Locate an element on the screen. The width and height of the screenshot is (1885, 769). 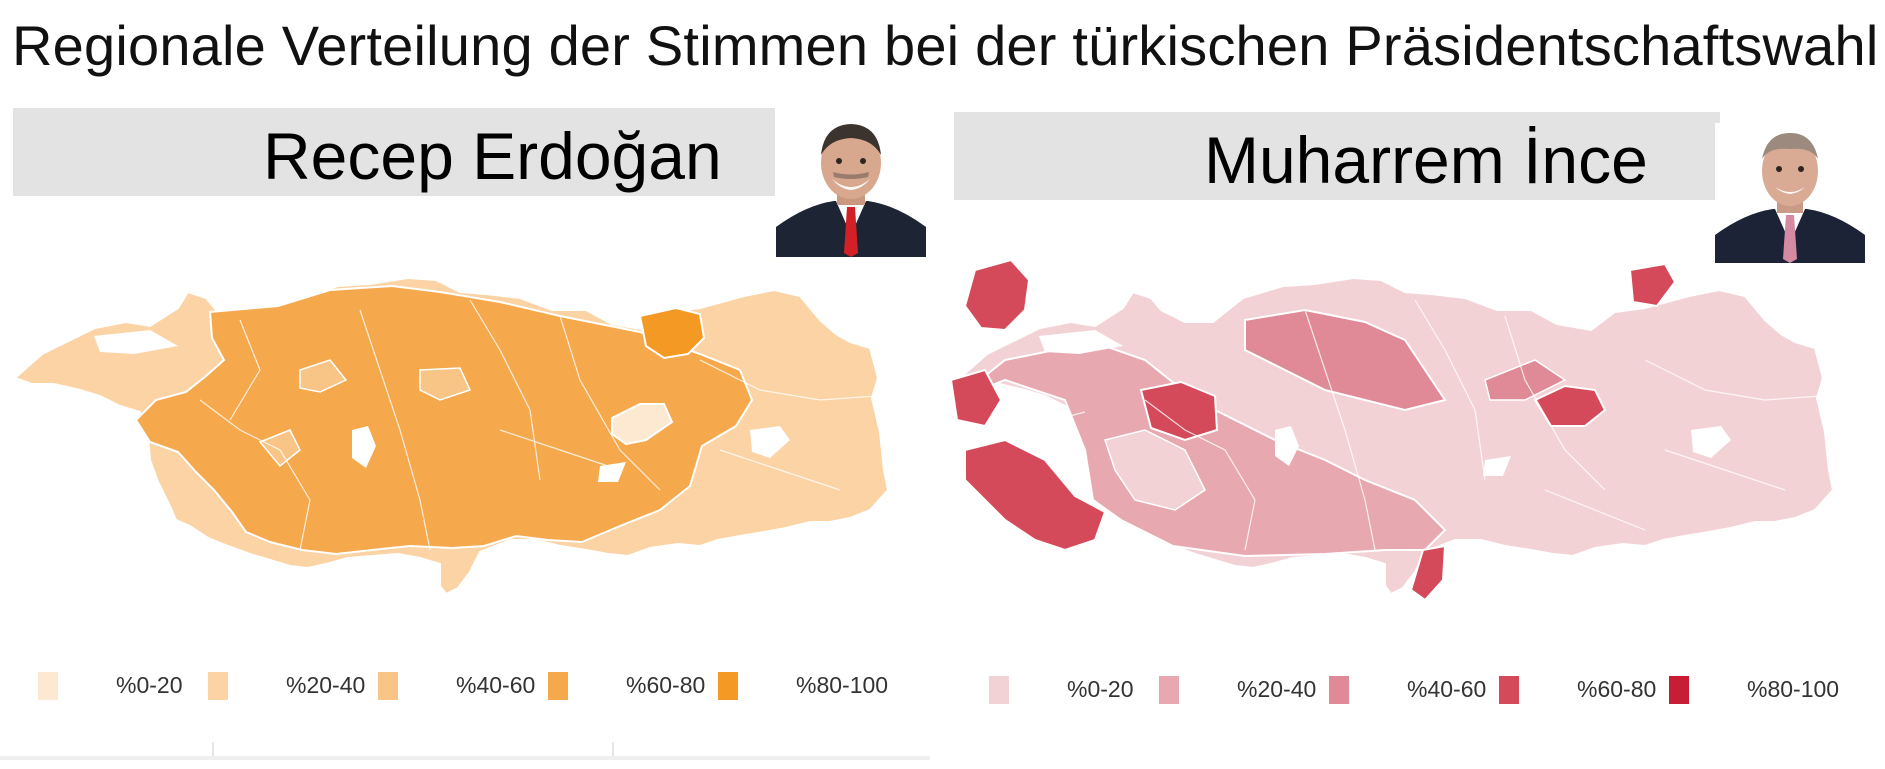
candidate-name: Muharrem İnce is located at coordinates (1426, 160).